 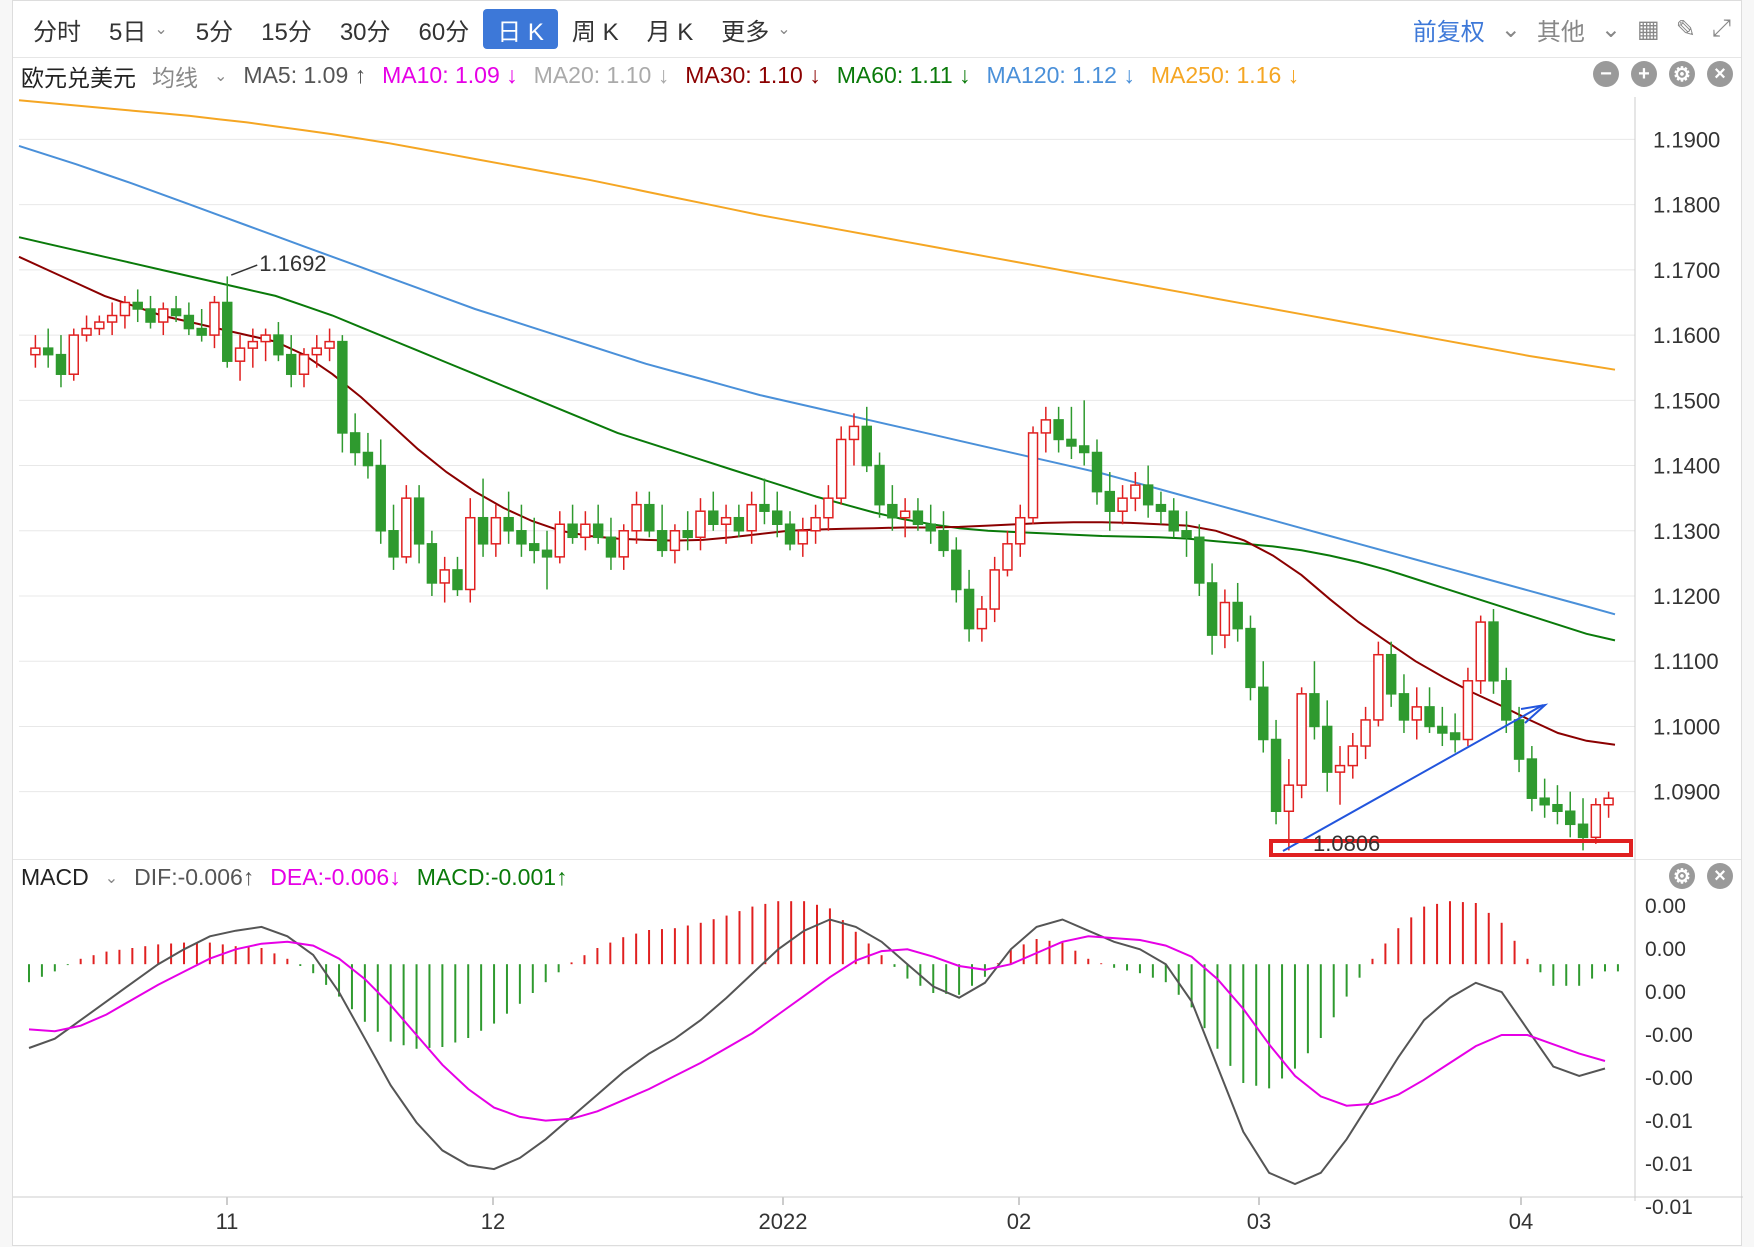 I want to click on tab-6: 日 K, so click(x=520, y=29).